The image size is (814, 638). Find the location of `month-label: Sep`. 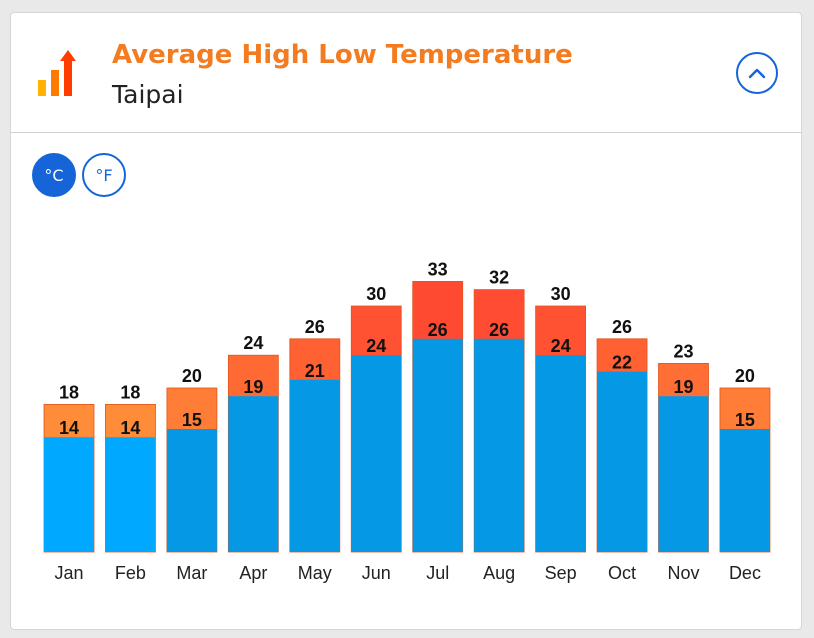

month-label: Sep is located at coordinates (561, 573).